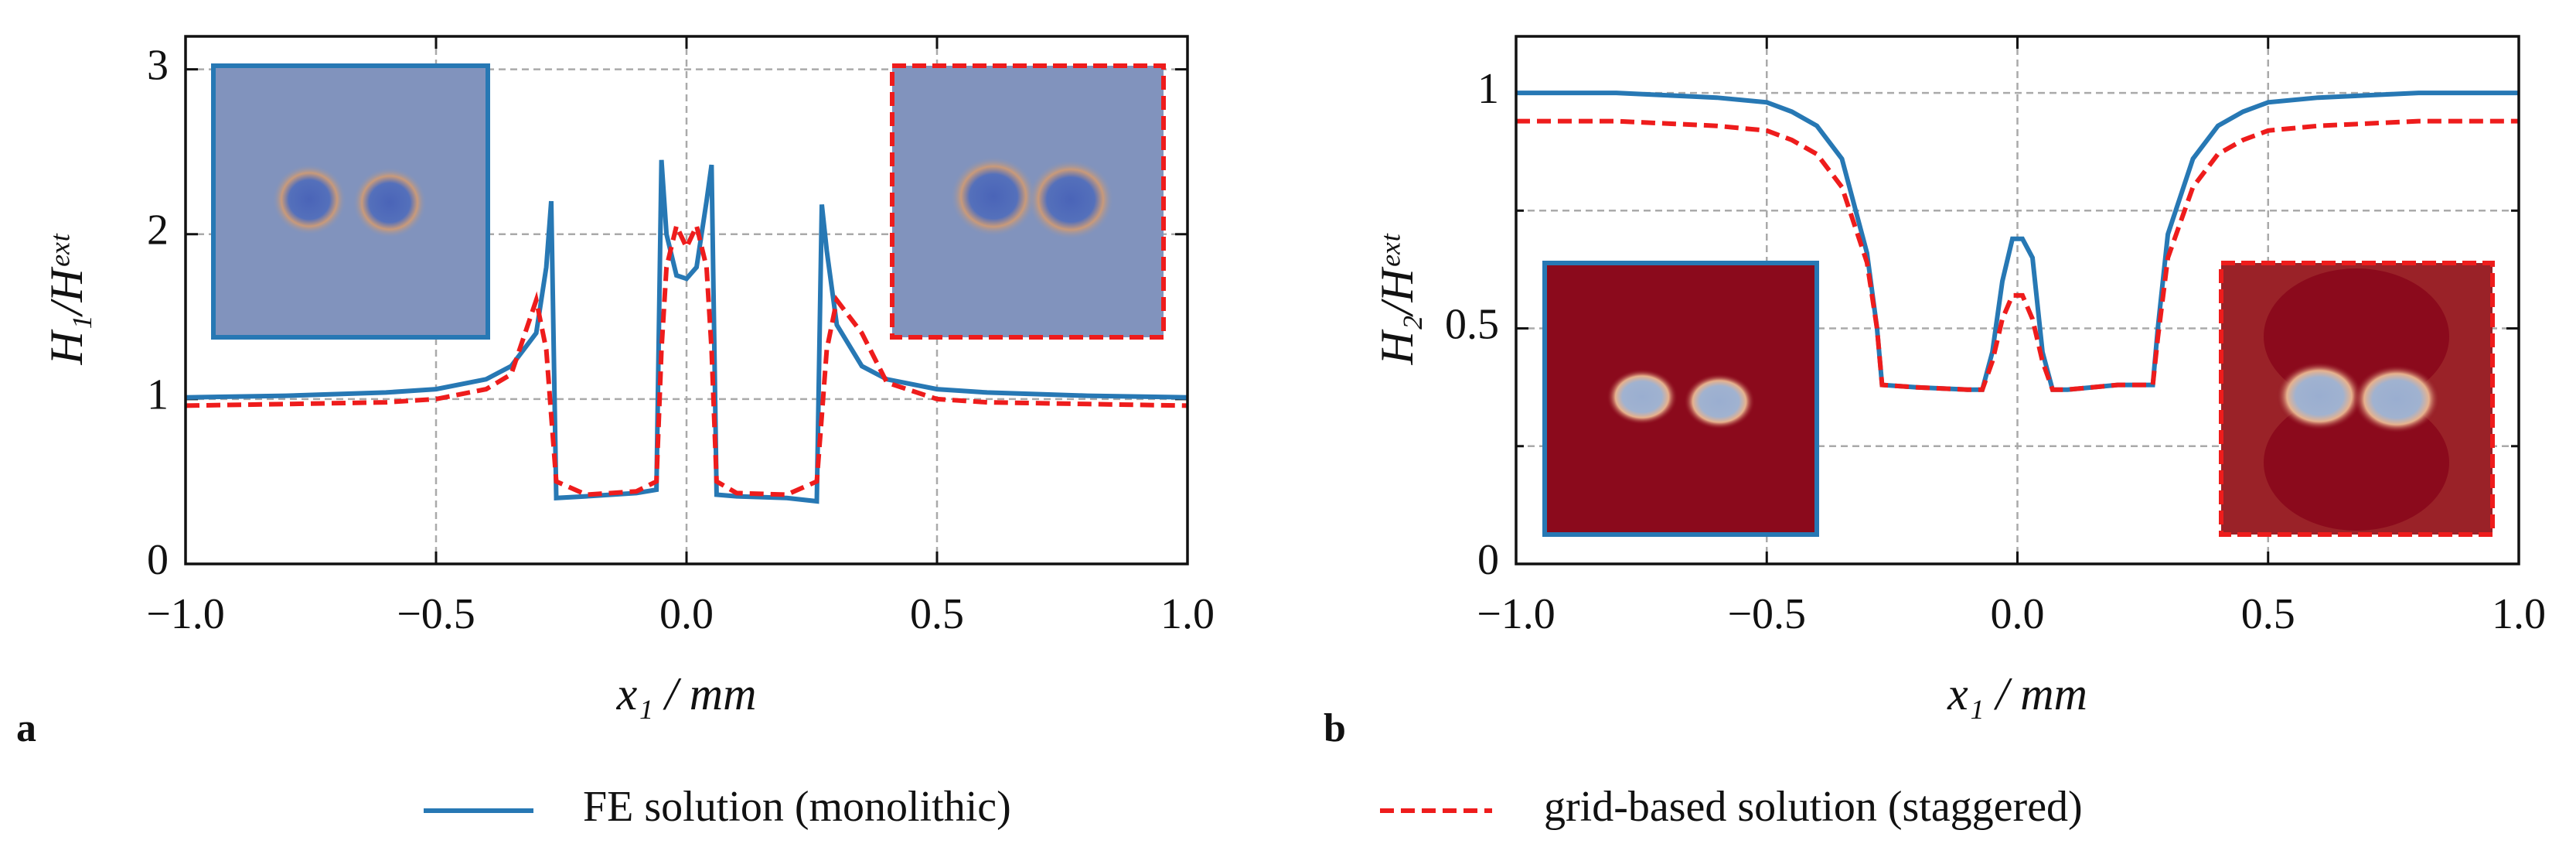  I want to click on y-axis-label: H₂/Hᵉˣᵗ, so click(1397, 299).